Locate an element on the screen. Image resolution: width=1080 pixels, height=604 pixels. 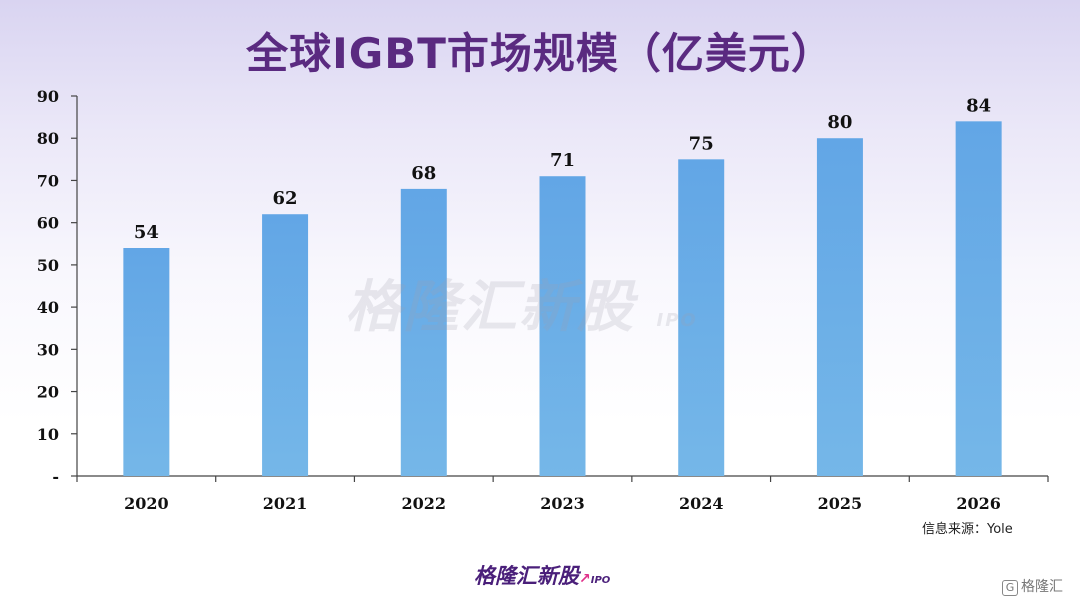
x-tick-label: 2022 is located at coordinates (424, 503).